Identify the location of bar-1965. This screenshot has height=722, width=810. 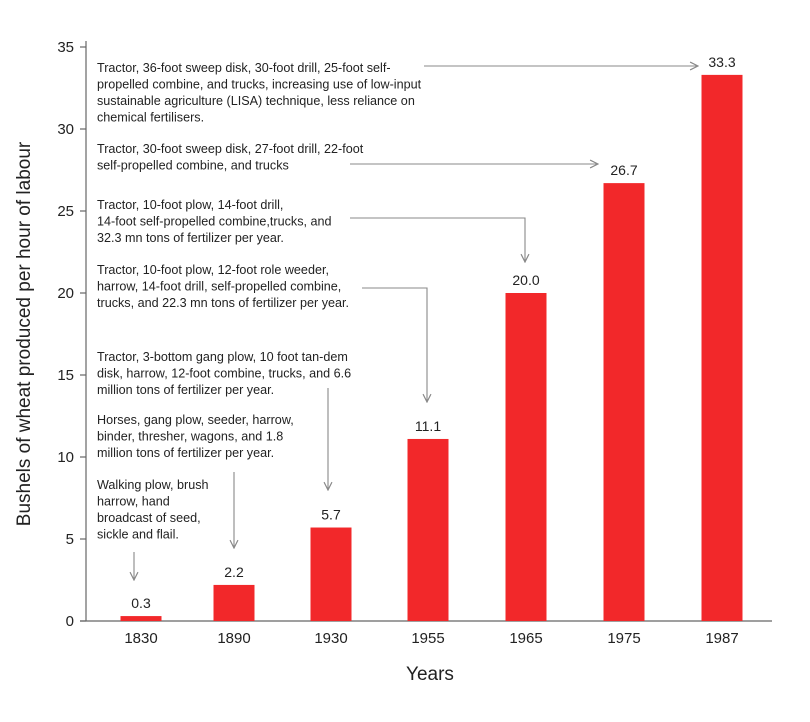
(526, 457).